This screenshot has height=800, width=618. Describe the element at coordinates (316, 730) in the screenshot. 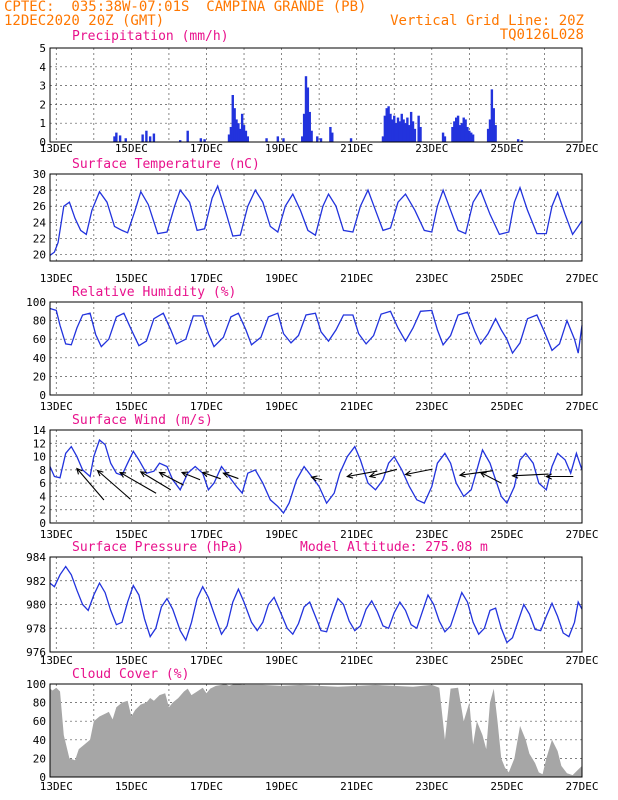

I see `cloud-cover-area` at that location.